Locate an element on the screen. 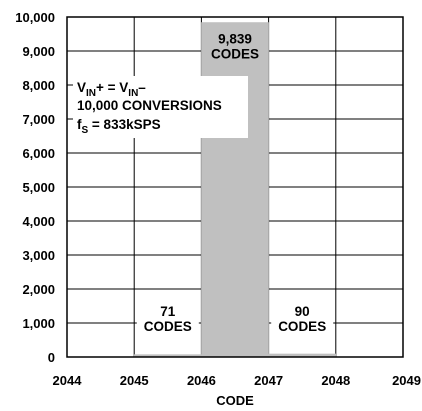 The width and height of the screenshot is (422, 411). x-tick-label: 2046 is located at coordinates (201, 380).